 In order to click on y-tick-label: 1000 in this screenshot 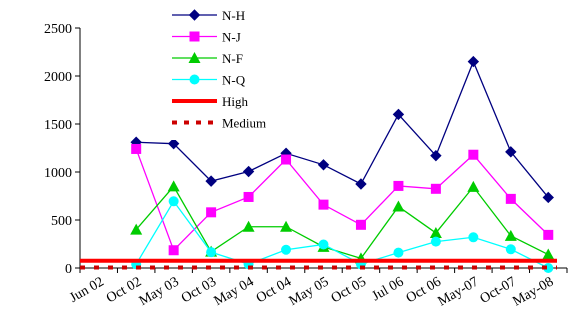, I will do `click(58, 173)`.